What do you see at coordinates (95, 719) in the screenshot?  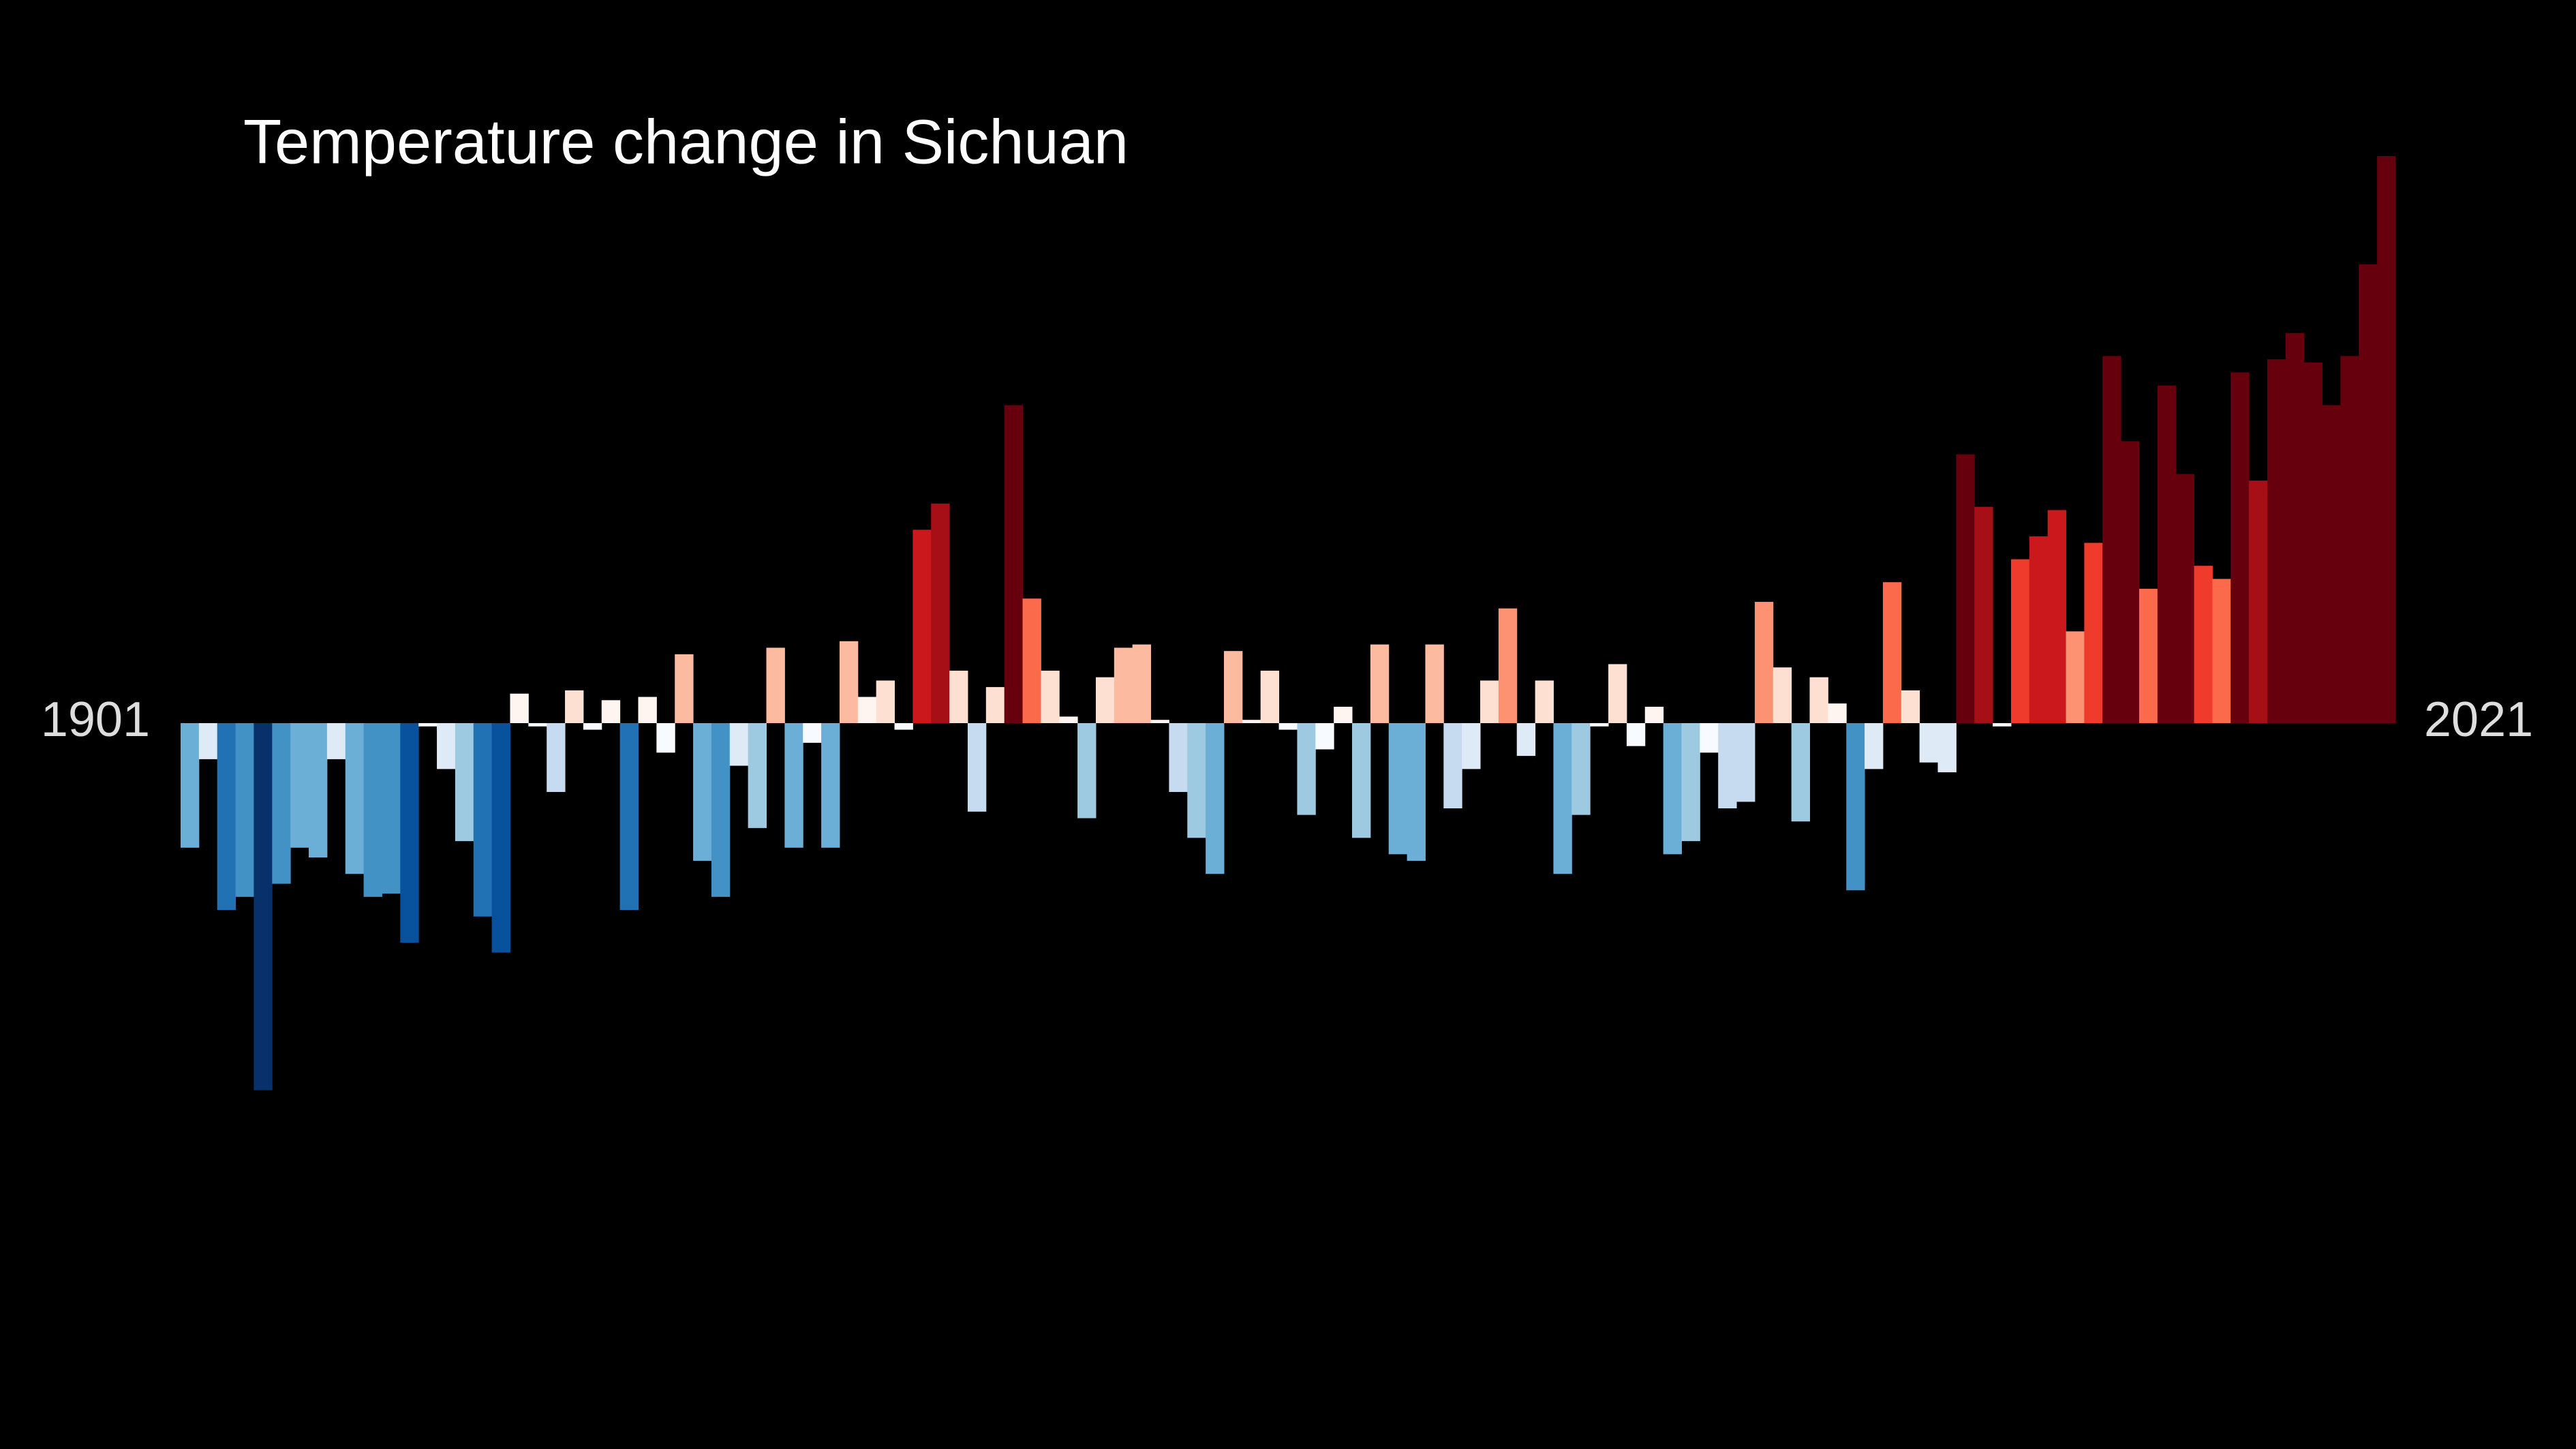 I see `x-tick-label: 1901` at bounding box center [95, 719].